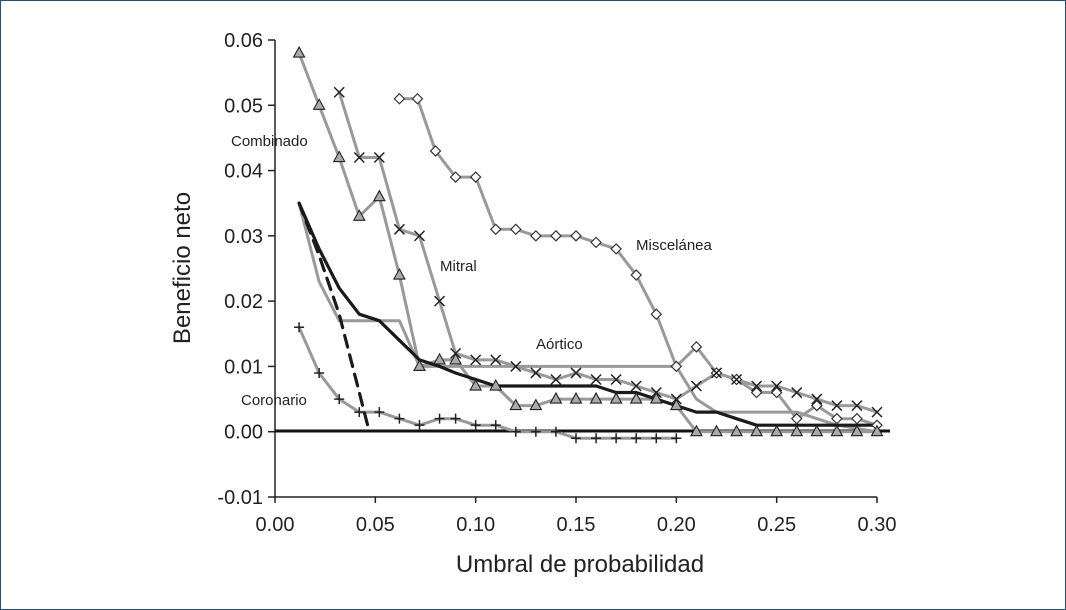 The height and width of the screenshot is (610, 1066). What do you see at coordinates (182, 268) in the screenshot?
I see `y-axis-title: Beneficio neto` at bounding box center [182, 268].